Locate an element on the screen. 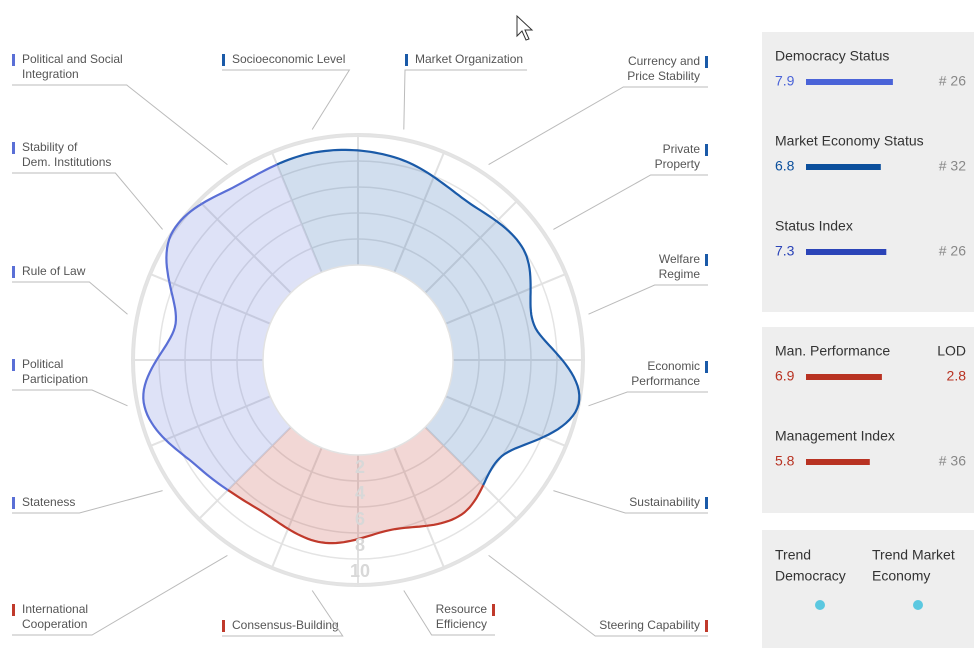 The width and height of the screenshot is (974, 648). category-label: Political is located at coordinates (42, 364).